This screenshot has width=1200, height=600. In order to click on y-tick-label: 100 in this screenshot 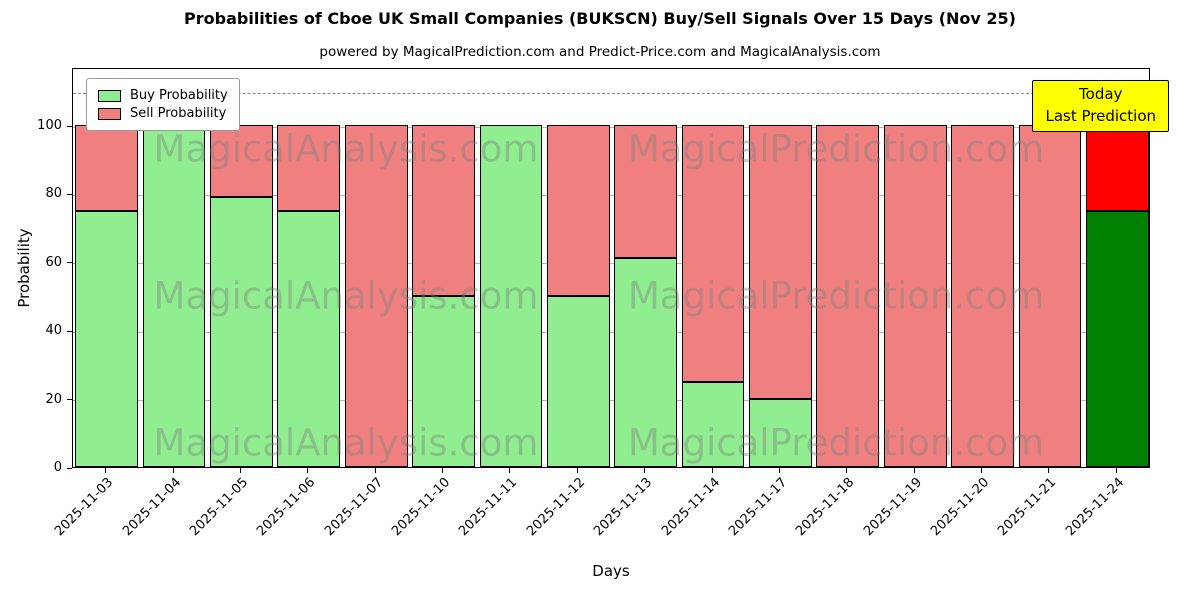, I will do `click(49, 126)`.